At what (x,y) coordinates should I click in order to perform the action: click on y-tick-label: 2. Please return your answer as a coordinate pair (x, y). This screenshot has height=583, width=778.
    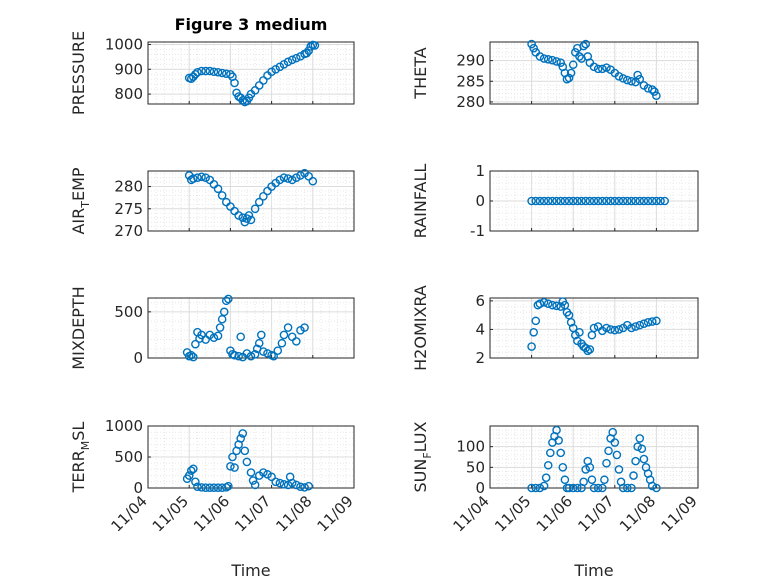
    Looking at the image, I should click on (480, 358).